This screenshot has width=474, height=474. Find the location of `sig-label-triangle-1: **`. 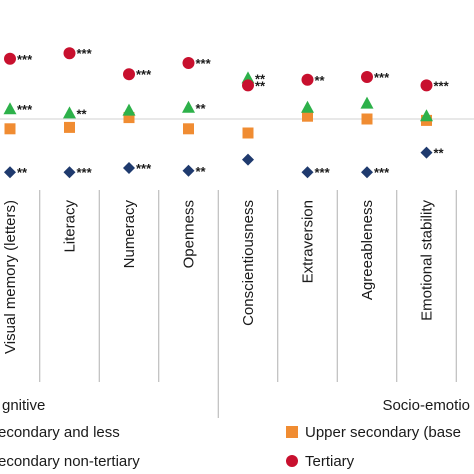

sig-label-triangle-1: ** is located at coordinates (82, 113).